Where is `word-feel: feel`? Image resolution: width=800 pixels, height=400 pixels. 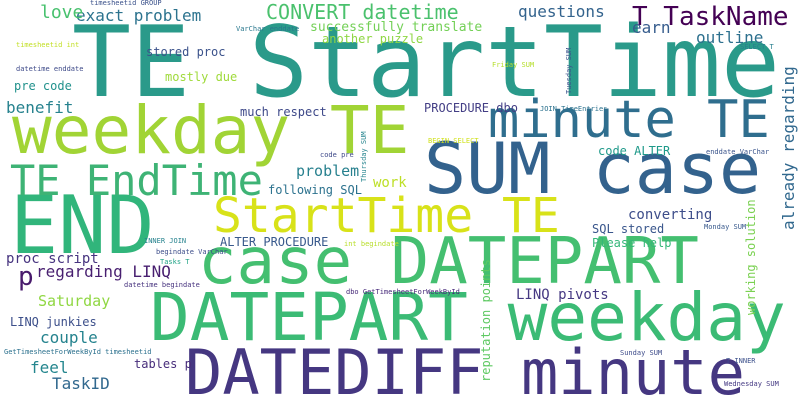
word-feel: feel is located at coordinates (49, 367).